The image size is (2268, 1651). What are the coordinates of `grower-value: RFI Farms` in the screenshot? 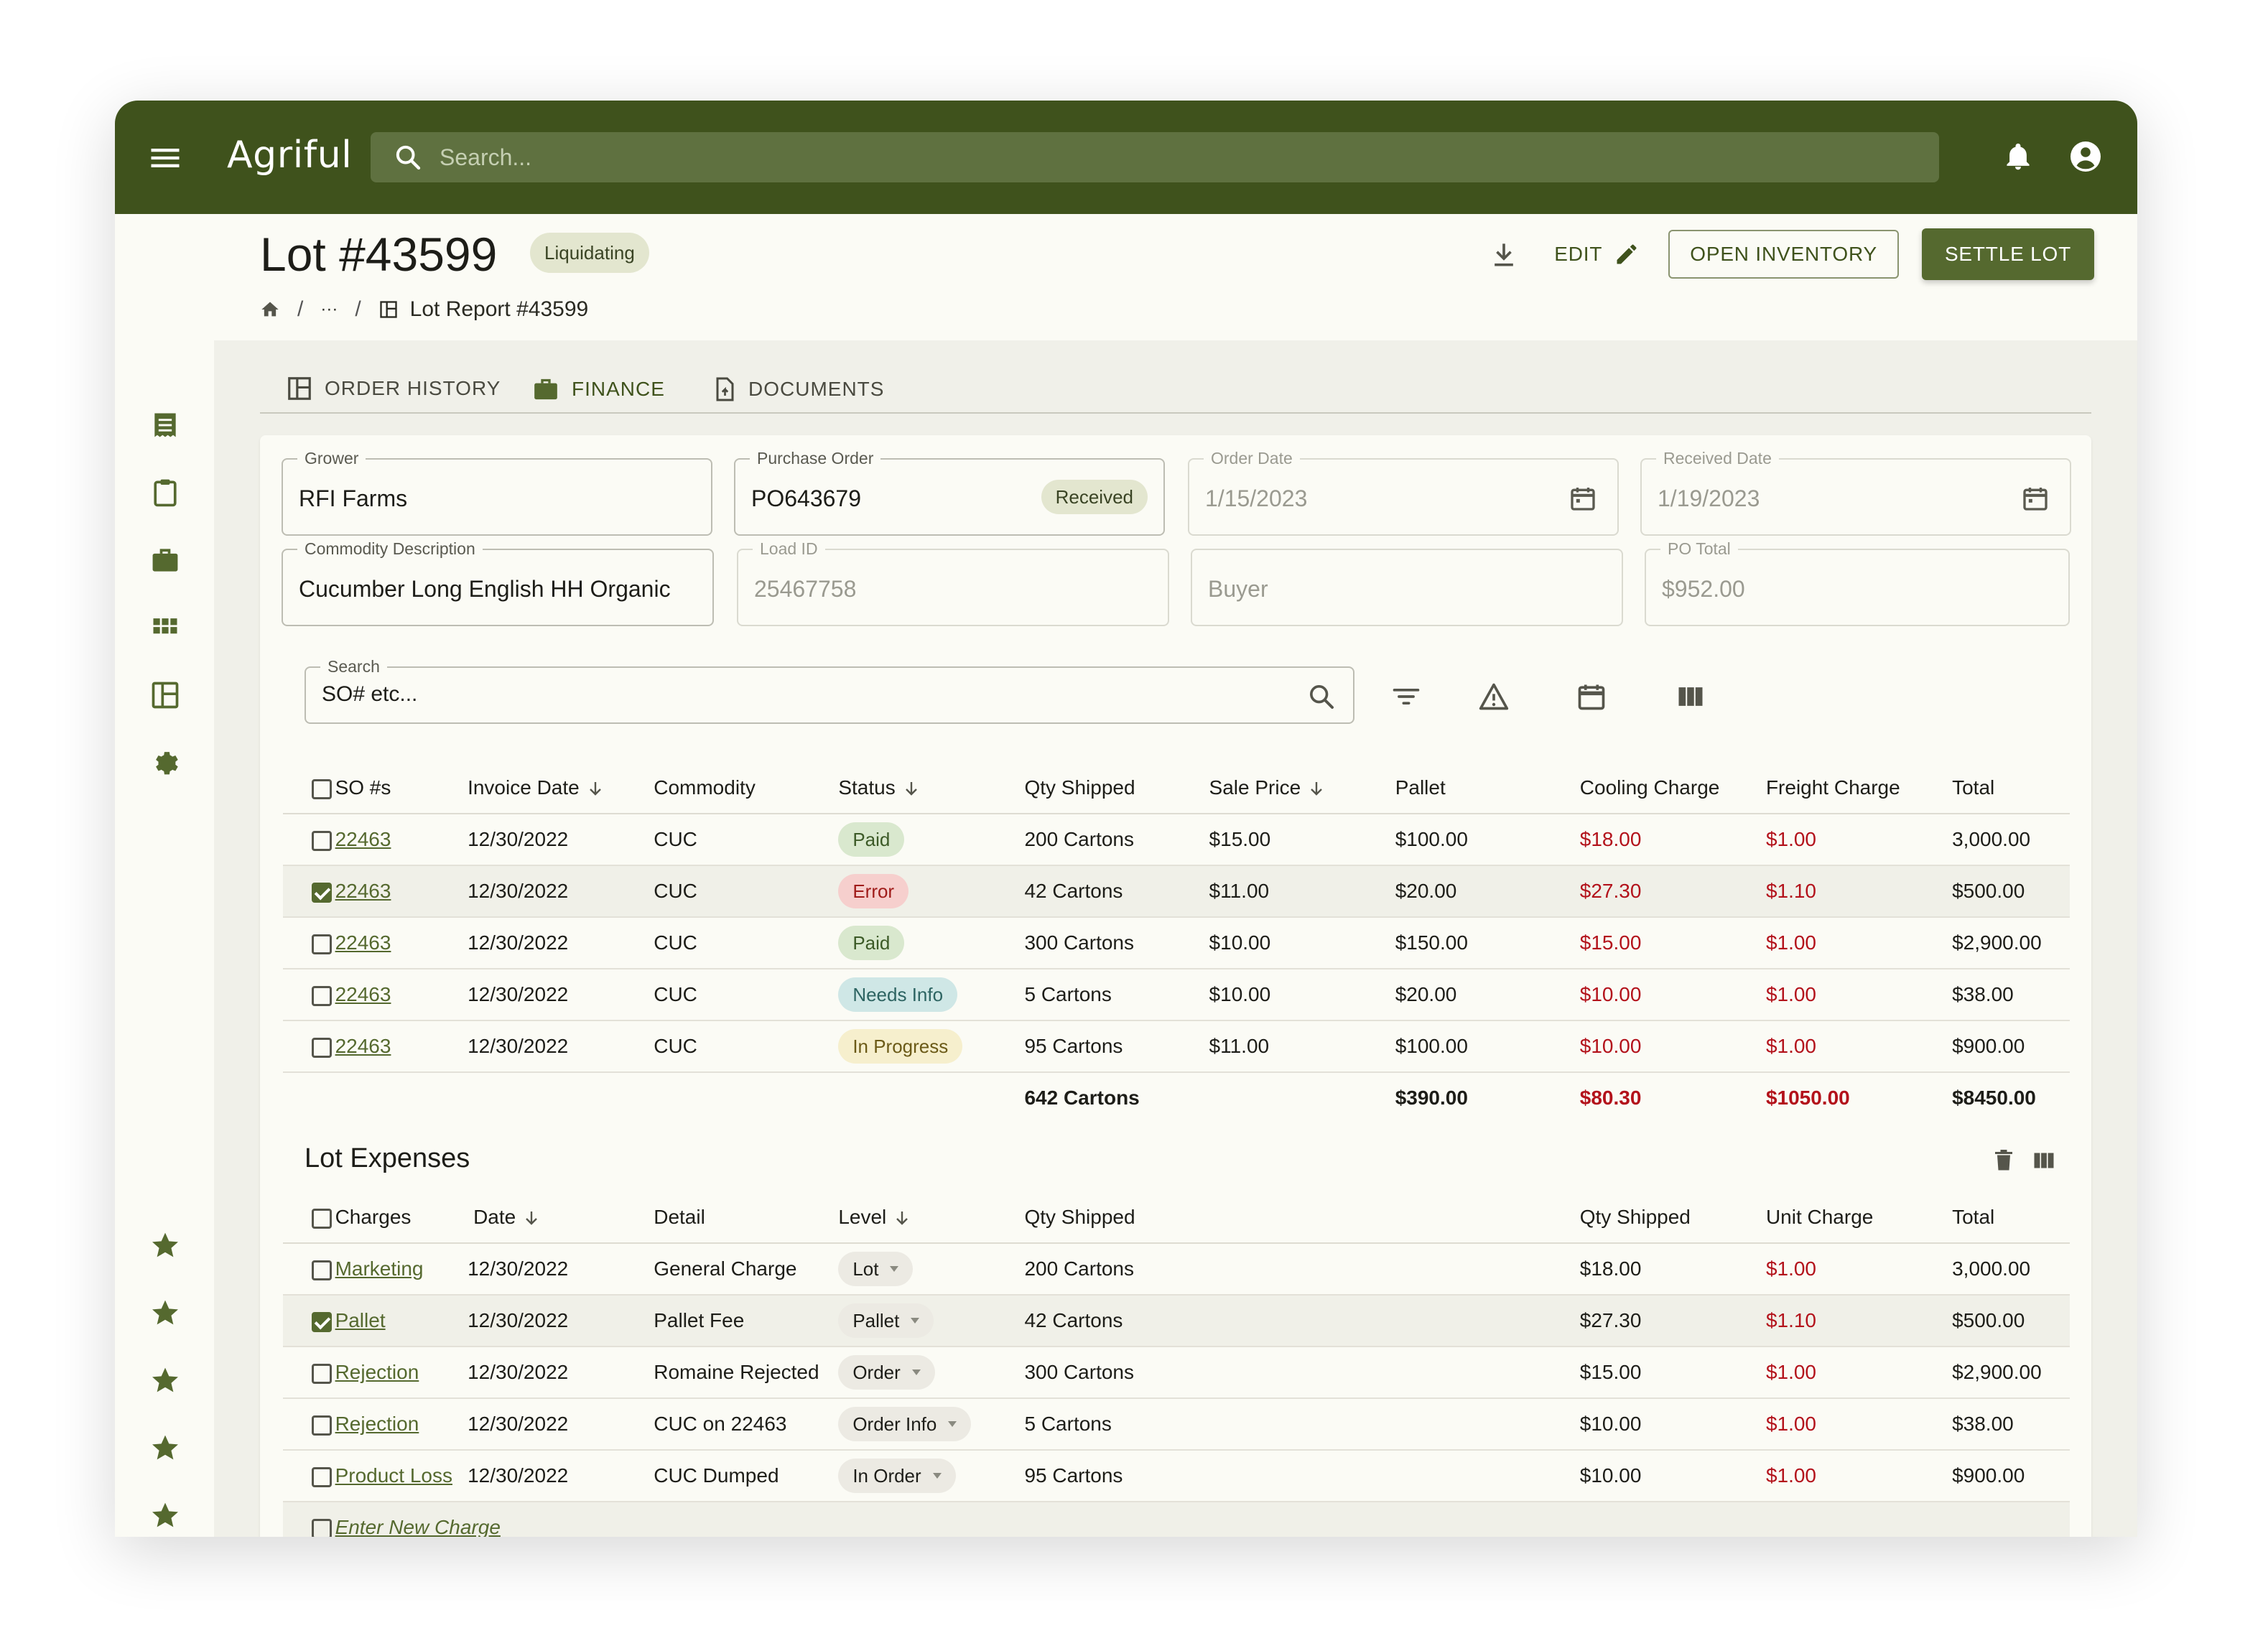 It's located at (353, 498).